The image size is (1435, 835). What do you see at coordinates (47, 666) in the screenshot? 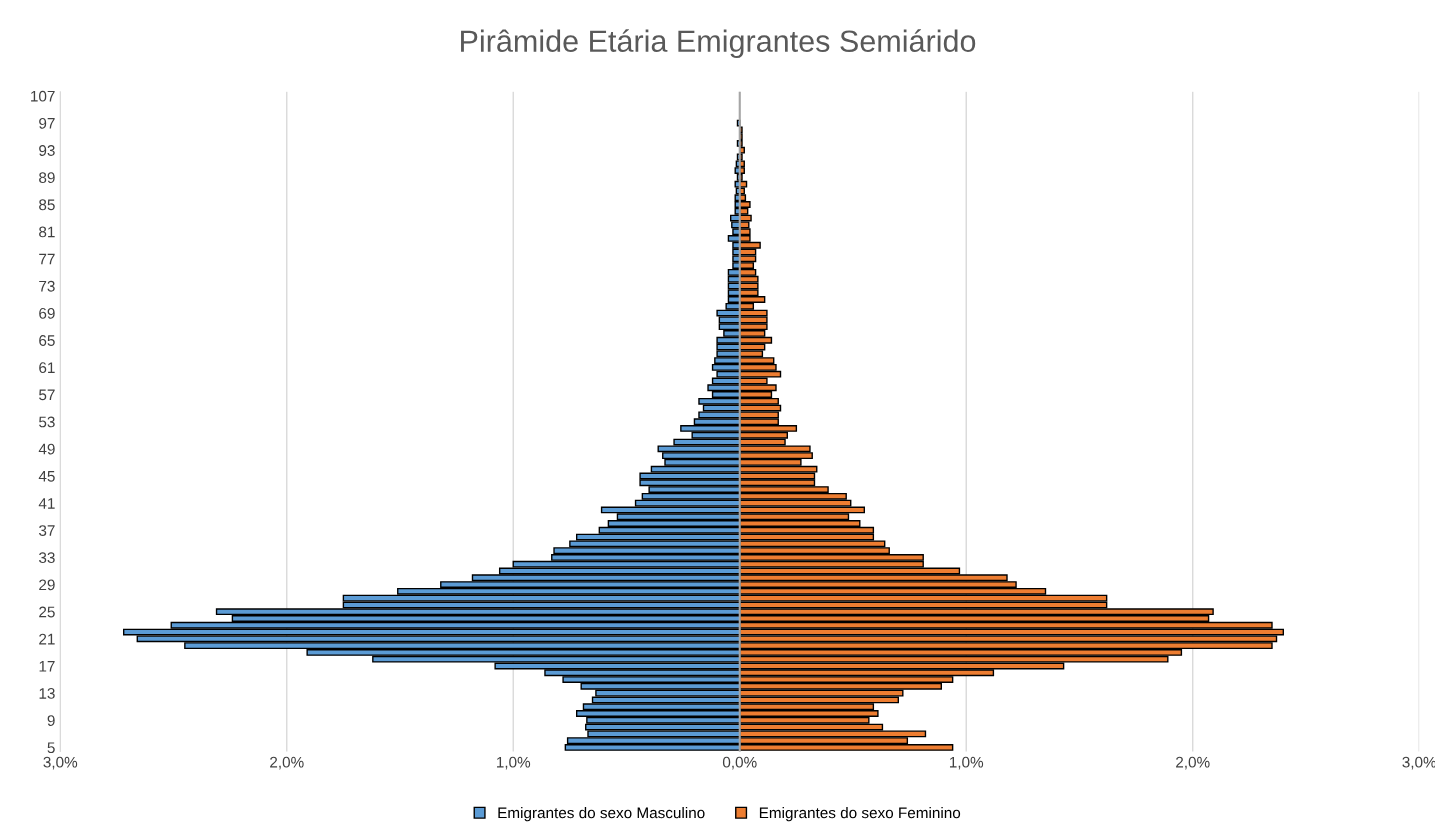
I see `y-tick-label: 17` at bounding box center [47, 666].